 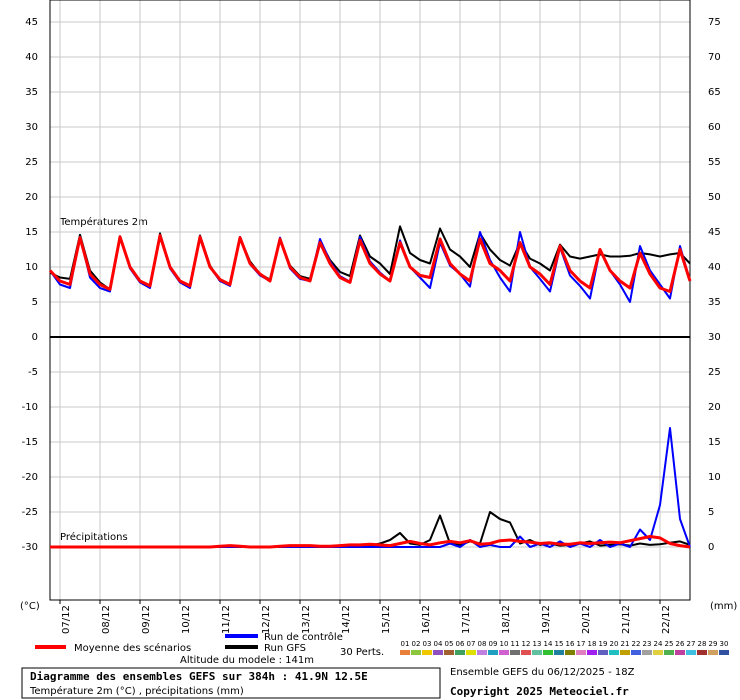 What do you see at coordinates (586, 619) in the screenshot?
I see `x-tick-label: 20/12` at bounding box center [586, 619].